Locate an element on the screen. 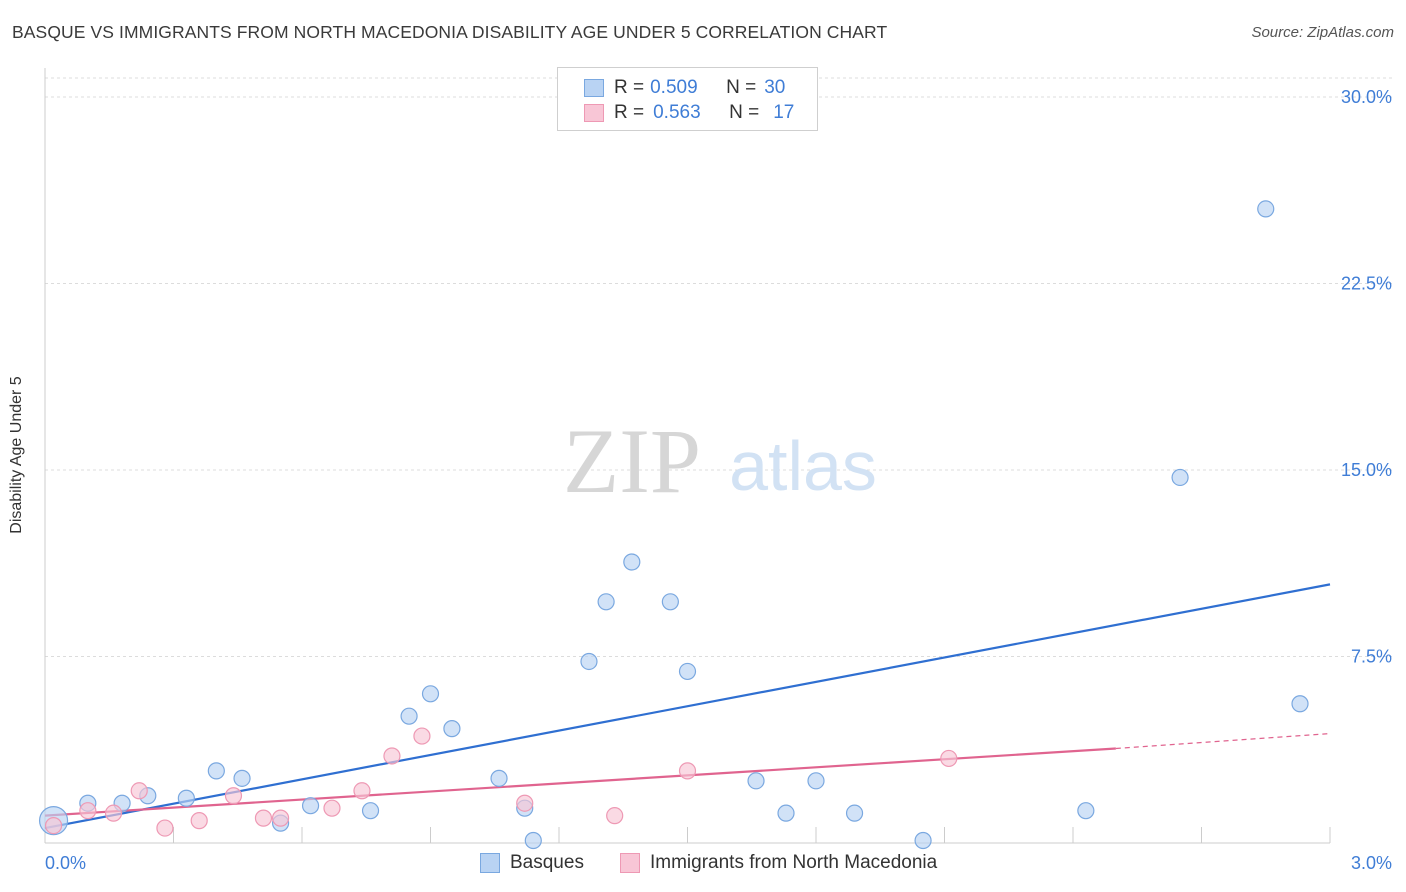 The width and height of the screenshot is (1406, 892). legend-item-basques: Basques is located at coordinates (532, 863).